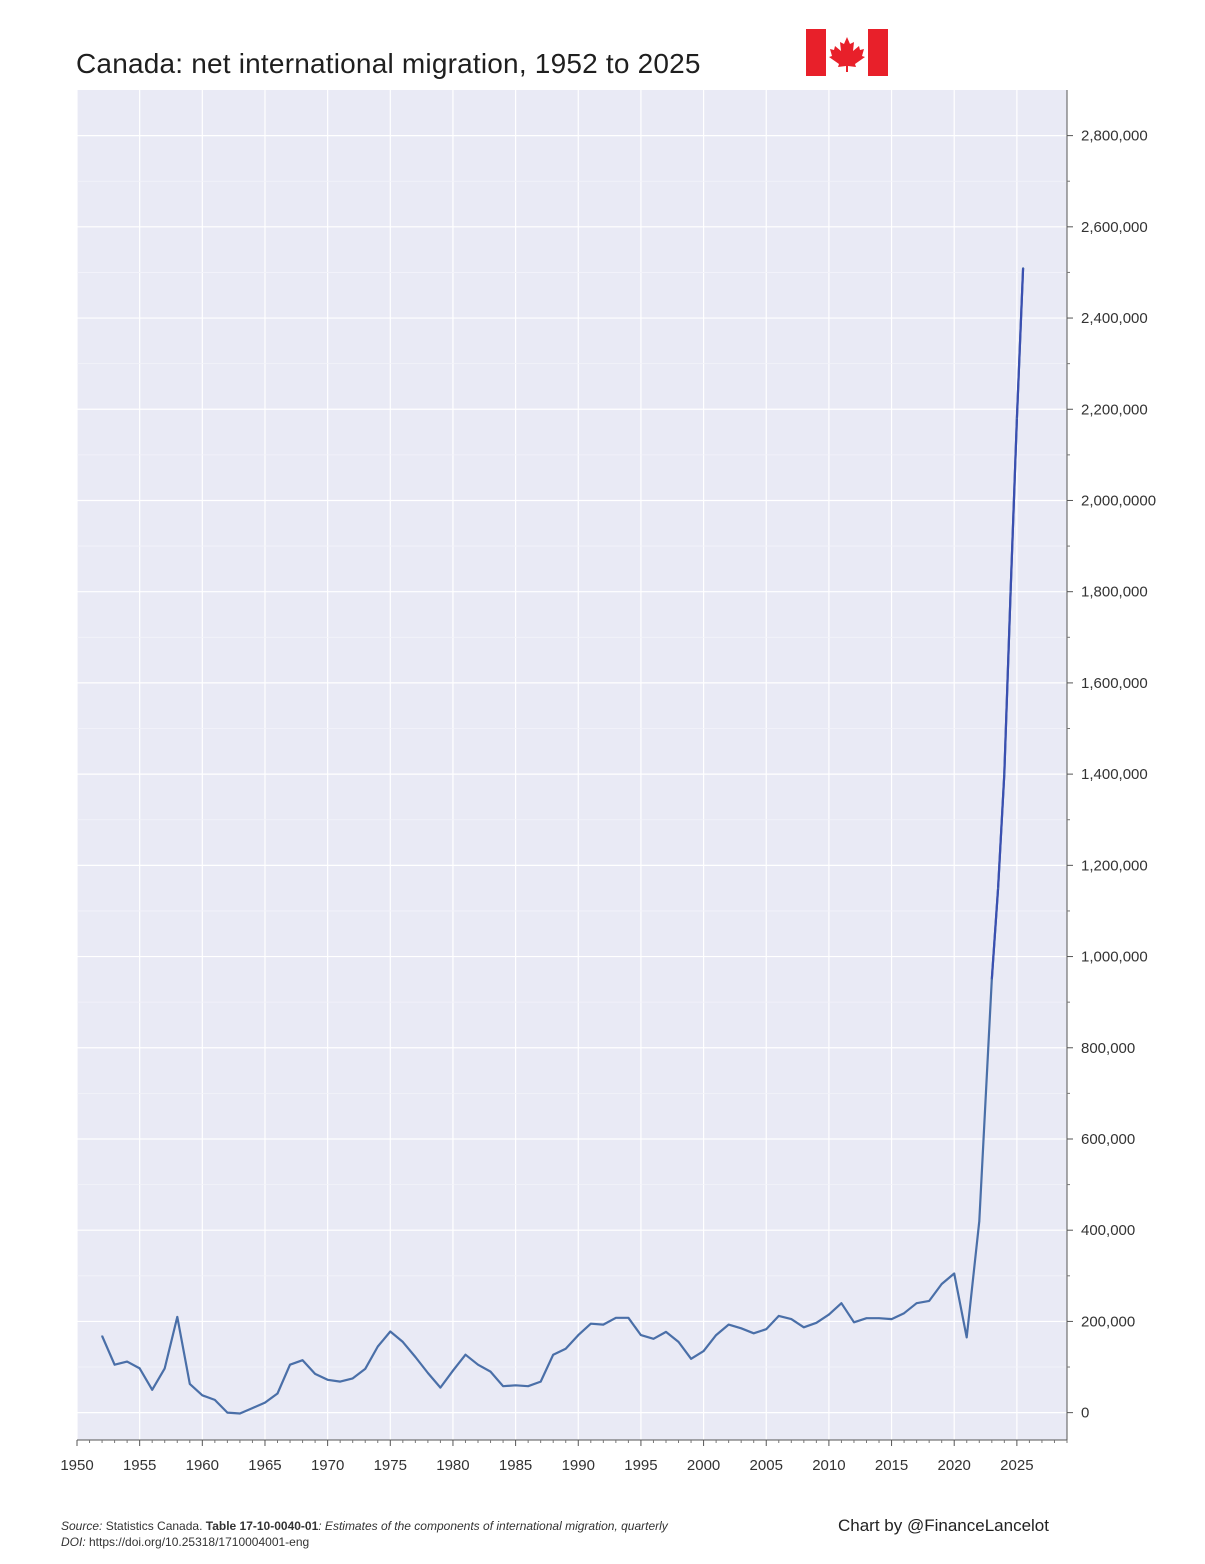  What do you see at coordinates (262, 1526) in the screenshot?
I see `table-label: Table 17-10-0040-01` at bounding box center [262, 1526].